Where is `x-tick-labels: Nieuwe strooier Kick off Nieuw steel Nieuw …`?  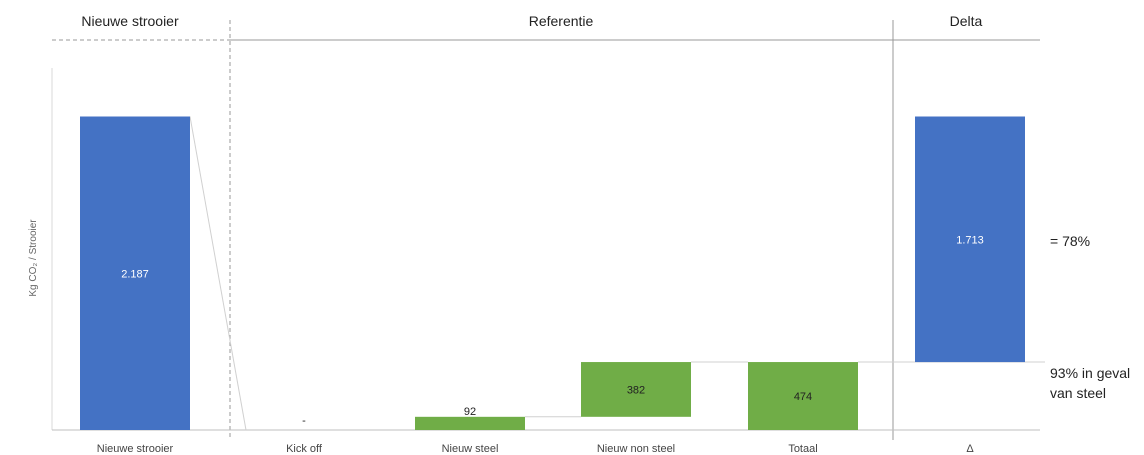 x-tick-labels: Nieuwe strooier Kick off Nieuw steel Nieuw … is located at coordinates (536, 449).